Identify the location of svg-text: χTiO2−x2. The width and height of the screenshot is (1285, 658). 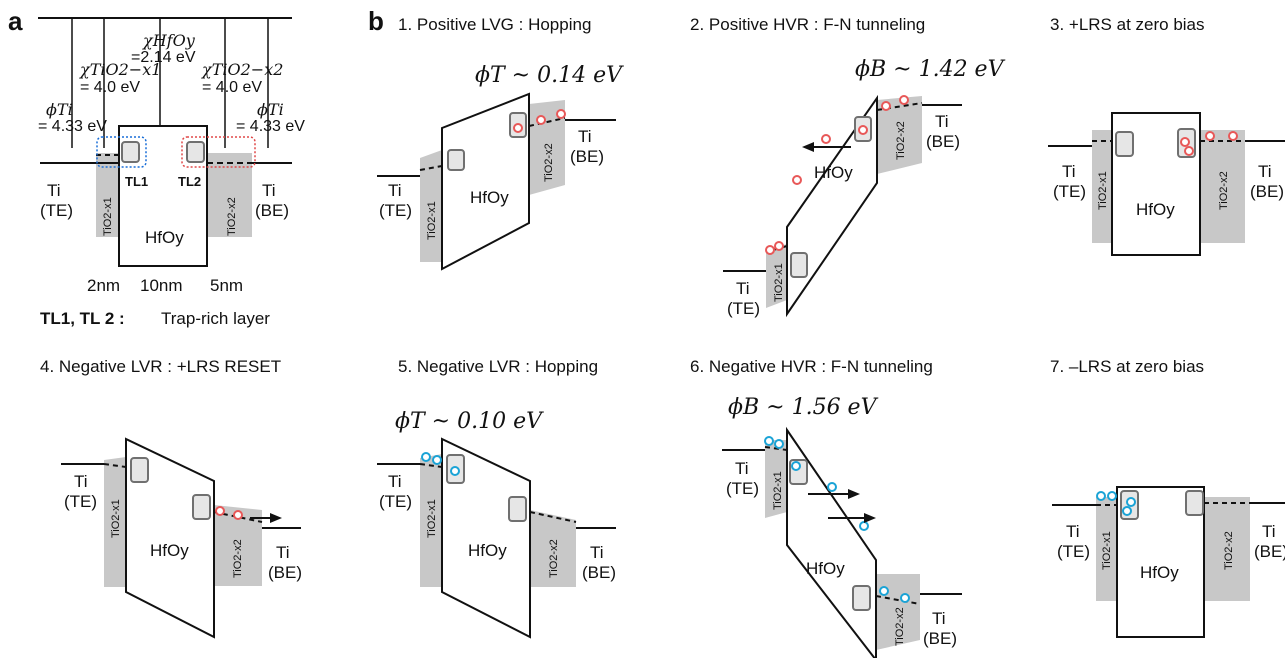
(242, 69).